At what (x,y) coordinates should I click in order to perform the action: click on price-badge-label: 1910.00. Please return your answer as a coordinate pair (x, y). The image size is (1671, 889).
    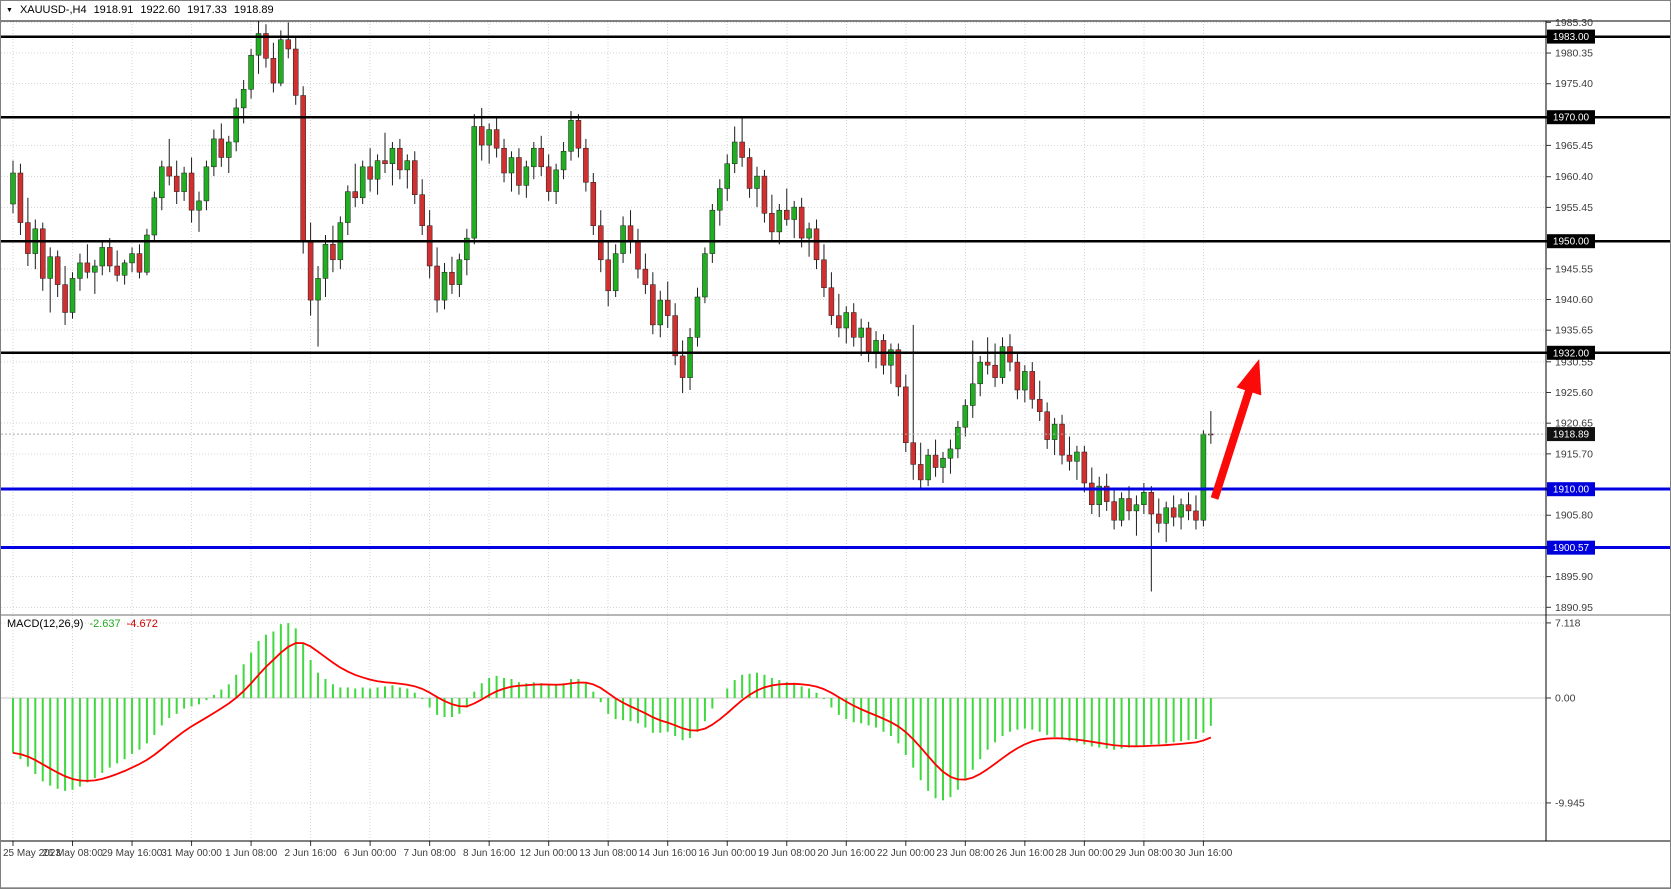
    Looking at the image, I should click on (1571, 490).